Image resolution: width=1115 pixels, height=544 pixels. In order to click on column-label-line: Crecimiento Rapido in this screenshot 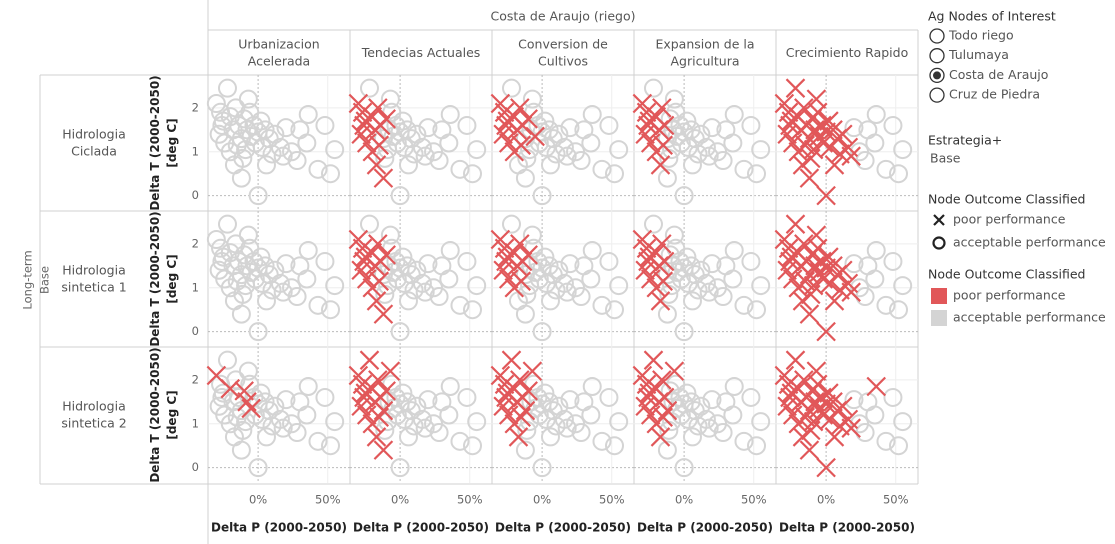, I will do `click(847, 52)`.